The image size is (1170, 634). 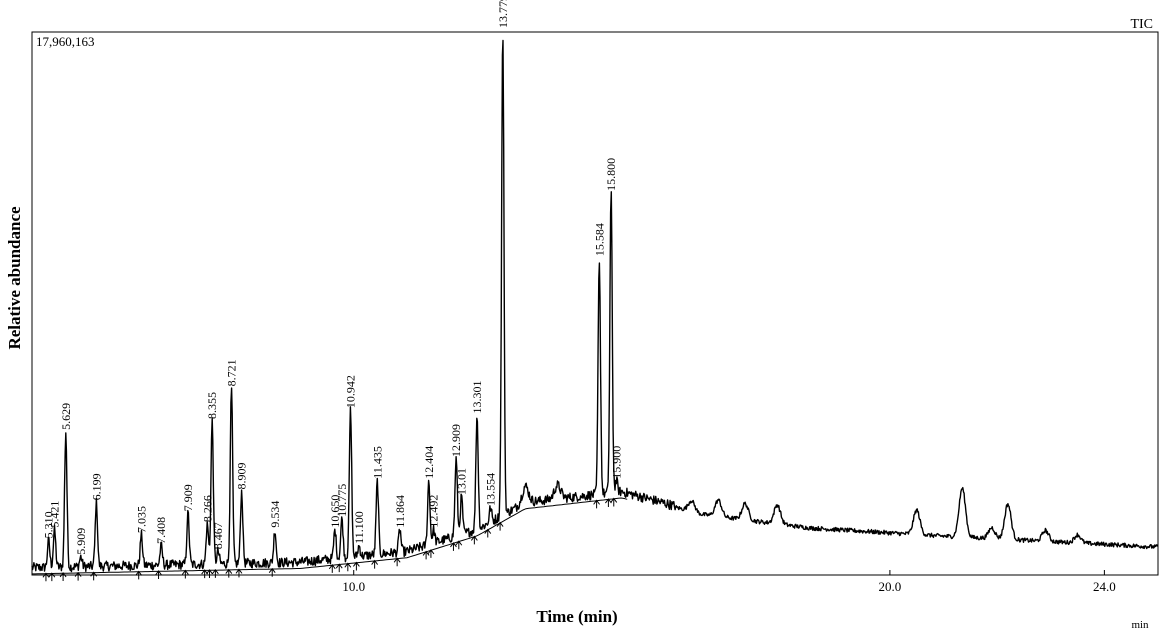 What do you see at coordinates (330, 536) in the screenshot?
I see `integration-baseline` at bounding box center [330, 536].